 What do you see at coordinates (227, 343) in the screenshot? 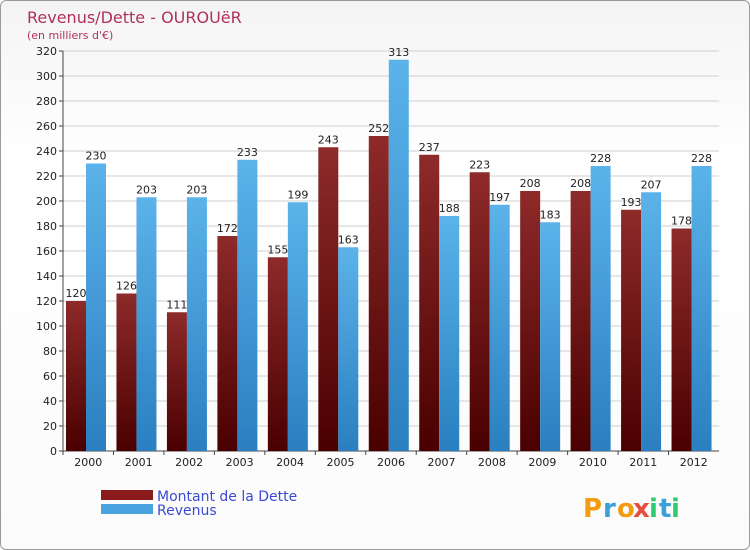
I see `dette-bar-2003` at bounding box center [227, 343].